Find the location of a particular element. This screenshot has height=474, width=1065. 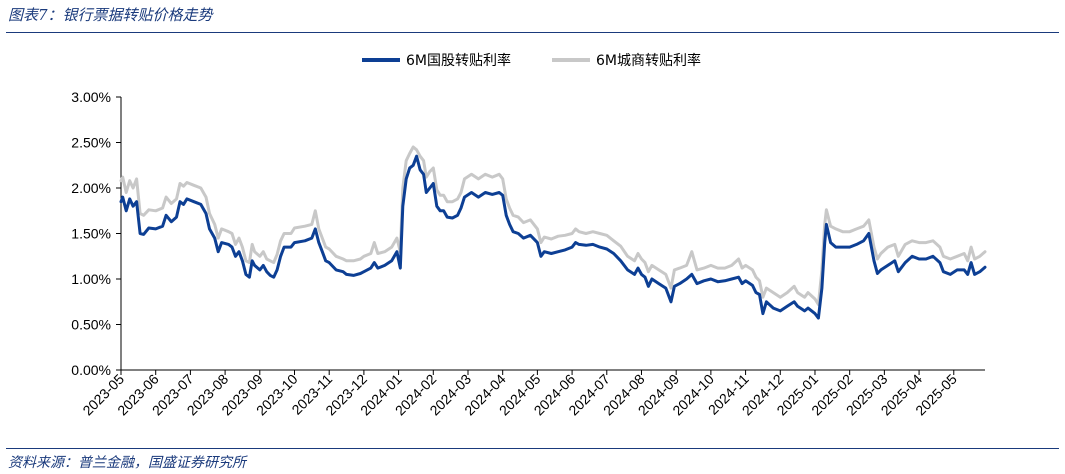

y-tick-label: 0.00% is located at coordinates (91, 370).